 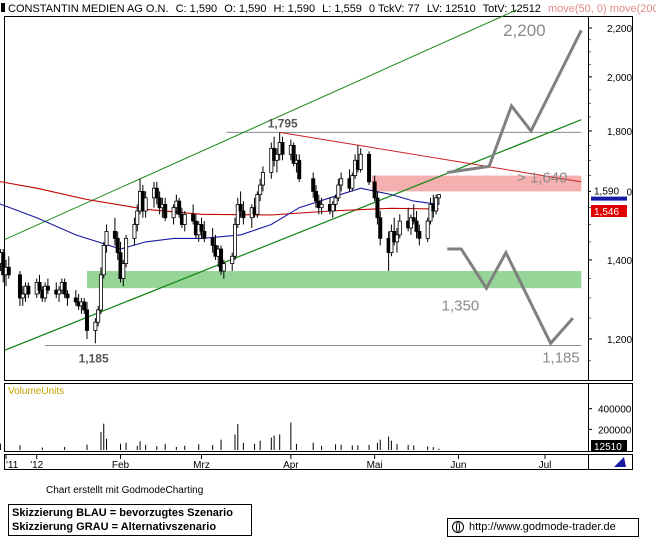 What do you see at coordinates (619, 78) in the screenshot?
I see `y-tick-label: 2,000` at bounding box center [619, 78].